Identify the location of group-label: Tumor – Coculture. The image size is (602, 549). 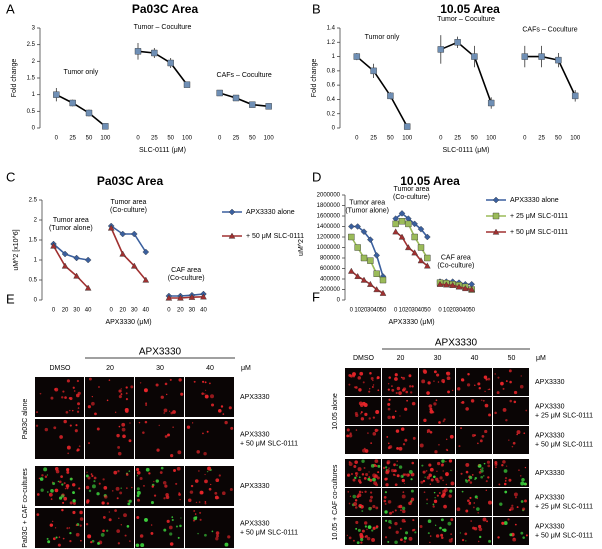
(466, 19).